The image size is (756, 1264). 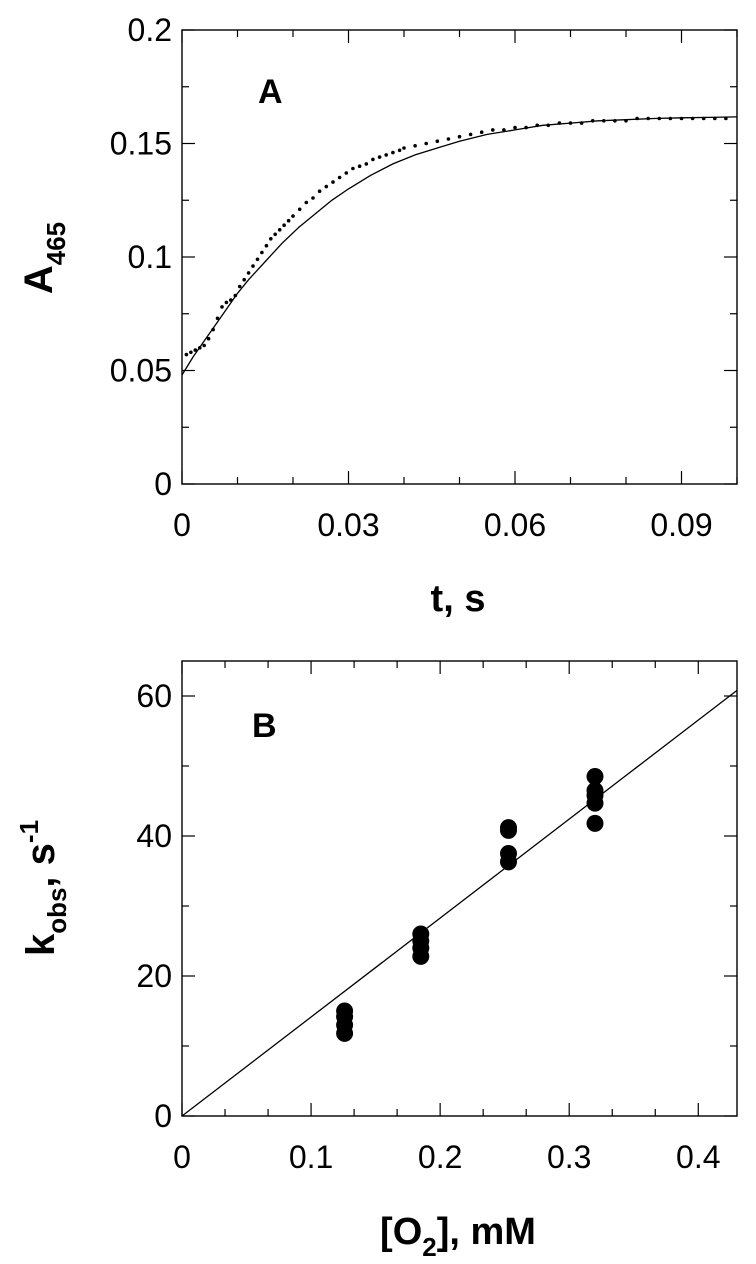 I want to click on y-tick-label-a: 0.15, so click(x=141, y=144).